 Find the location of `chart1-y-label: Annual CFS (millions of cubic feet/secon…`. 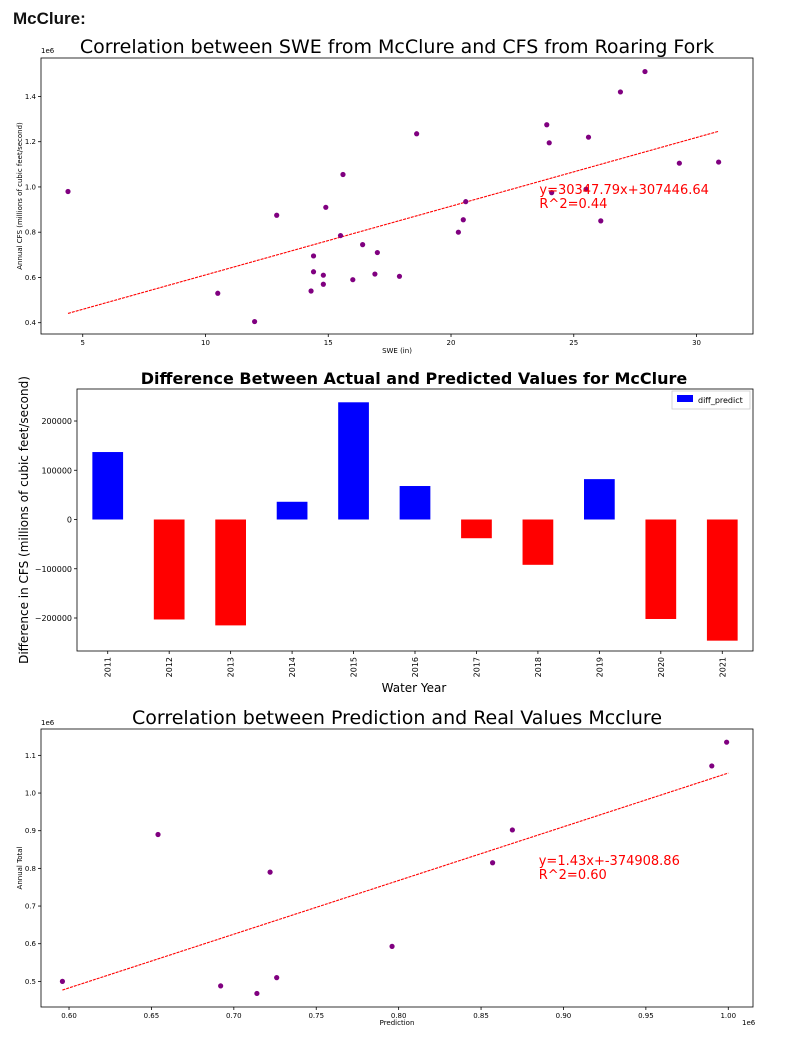

chart1-y-label: Annual CFS (millions of cubic feet/secon… is located at coordinates (20, 196).